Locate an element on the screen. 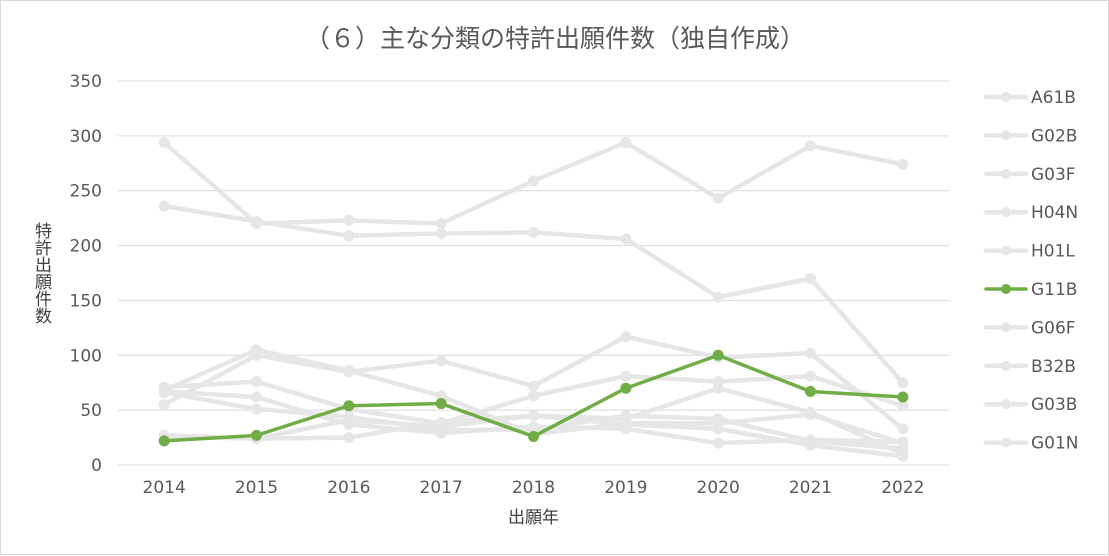 The image size is (1109, 556). legend-label: A61B is located at coordinates (1053, 98).